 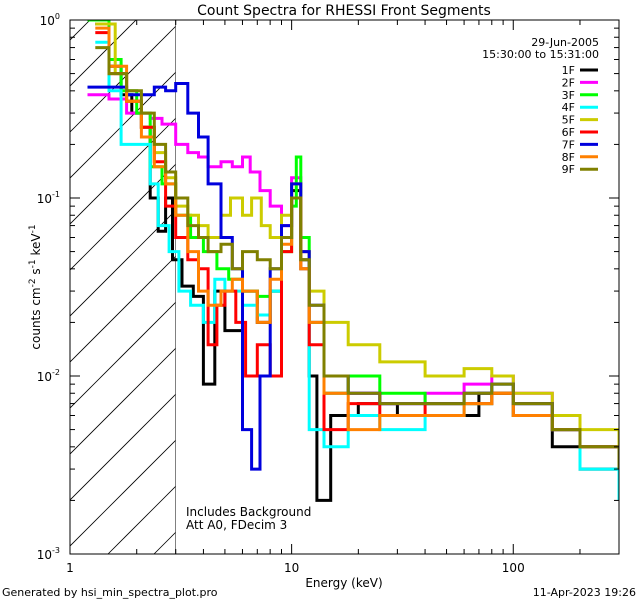 What do you see at coordinates (568, 157) in the screenshot?
I see `legend-label-8F: 8F` at bounding box center [568, 157].